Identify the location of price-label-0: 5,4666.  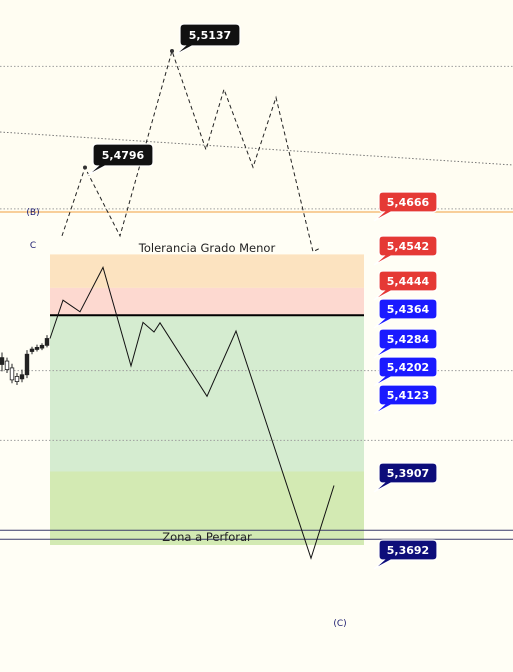
(405, 206).